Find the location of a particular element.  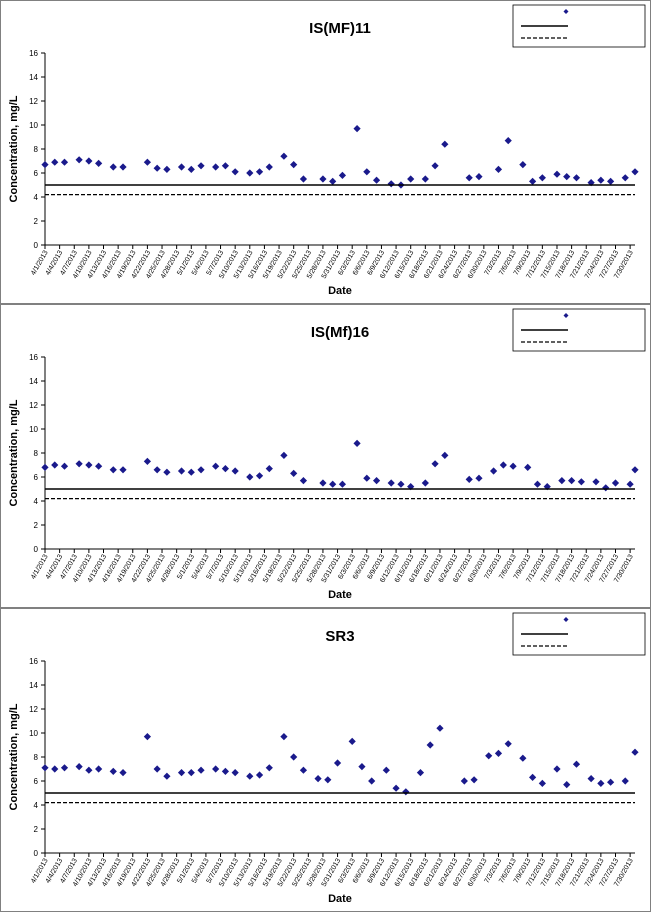

legend is located at coordinates (579, 26).